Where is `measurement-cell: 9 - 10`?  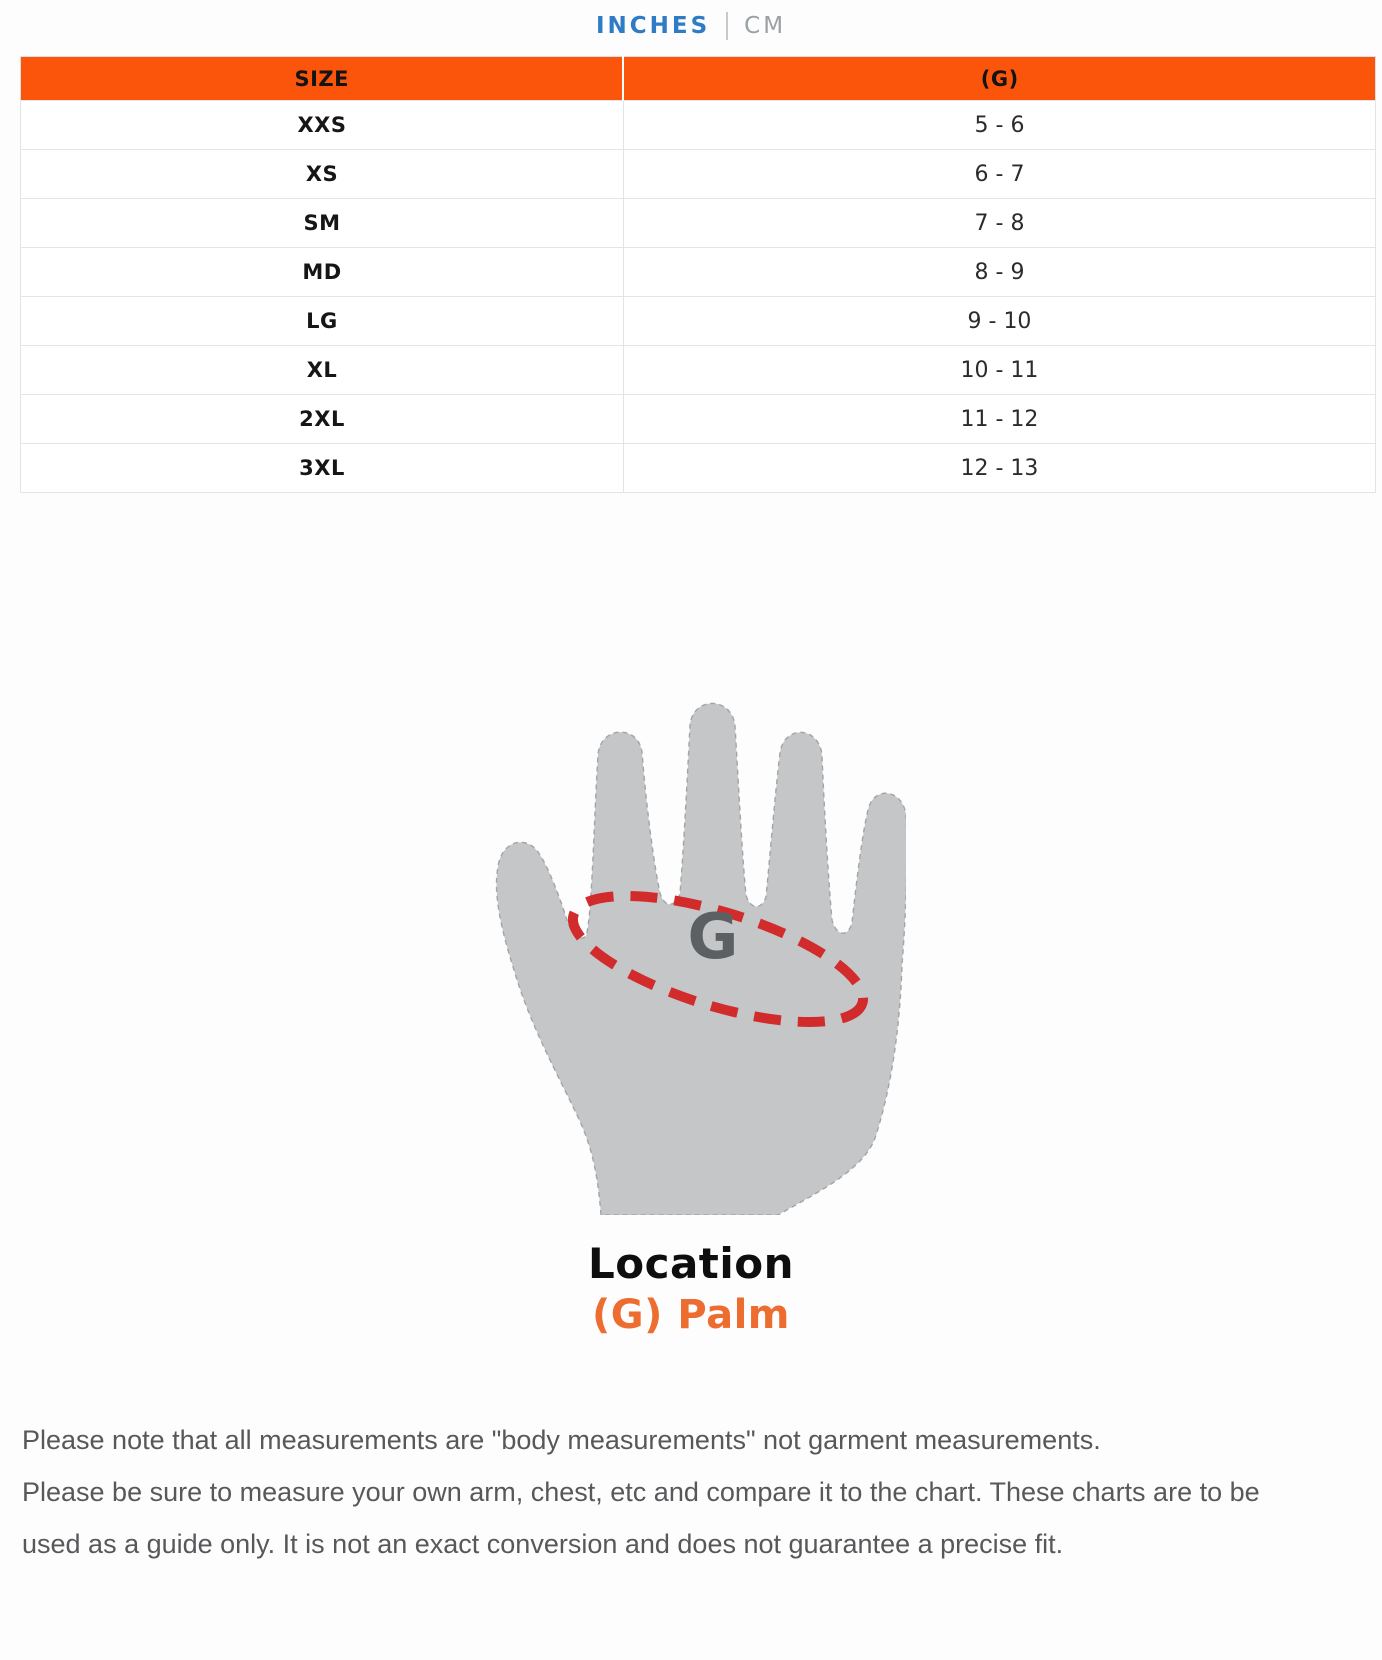
measurement-cell: 9 - 10 is located at coordinates (999, 321).